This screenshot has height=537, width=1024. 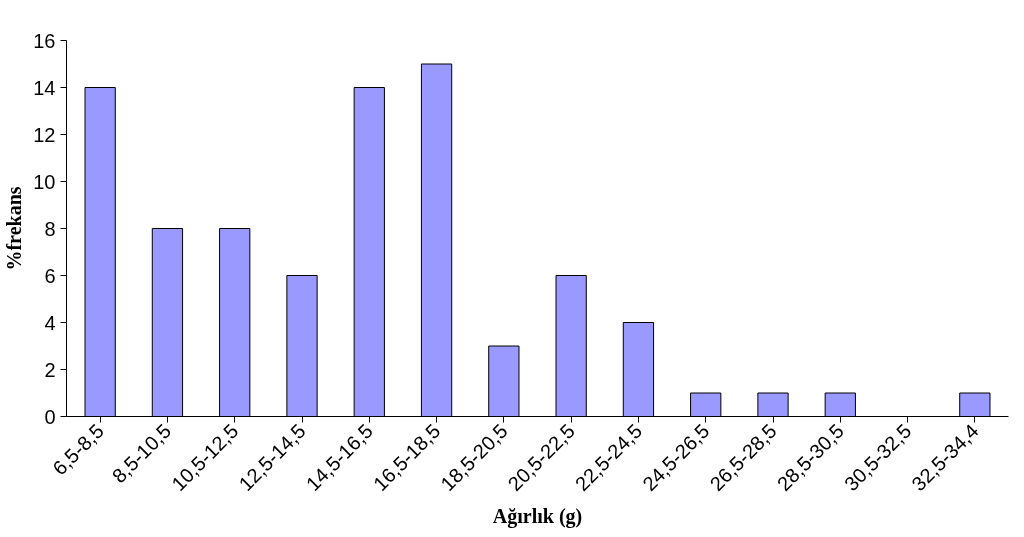 I want to click on y-tick-label: 8, so click(x=50, y=228).